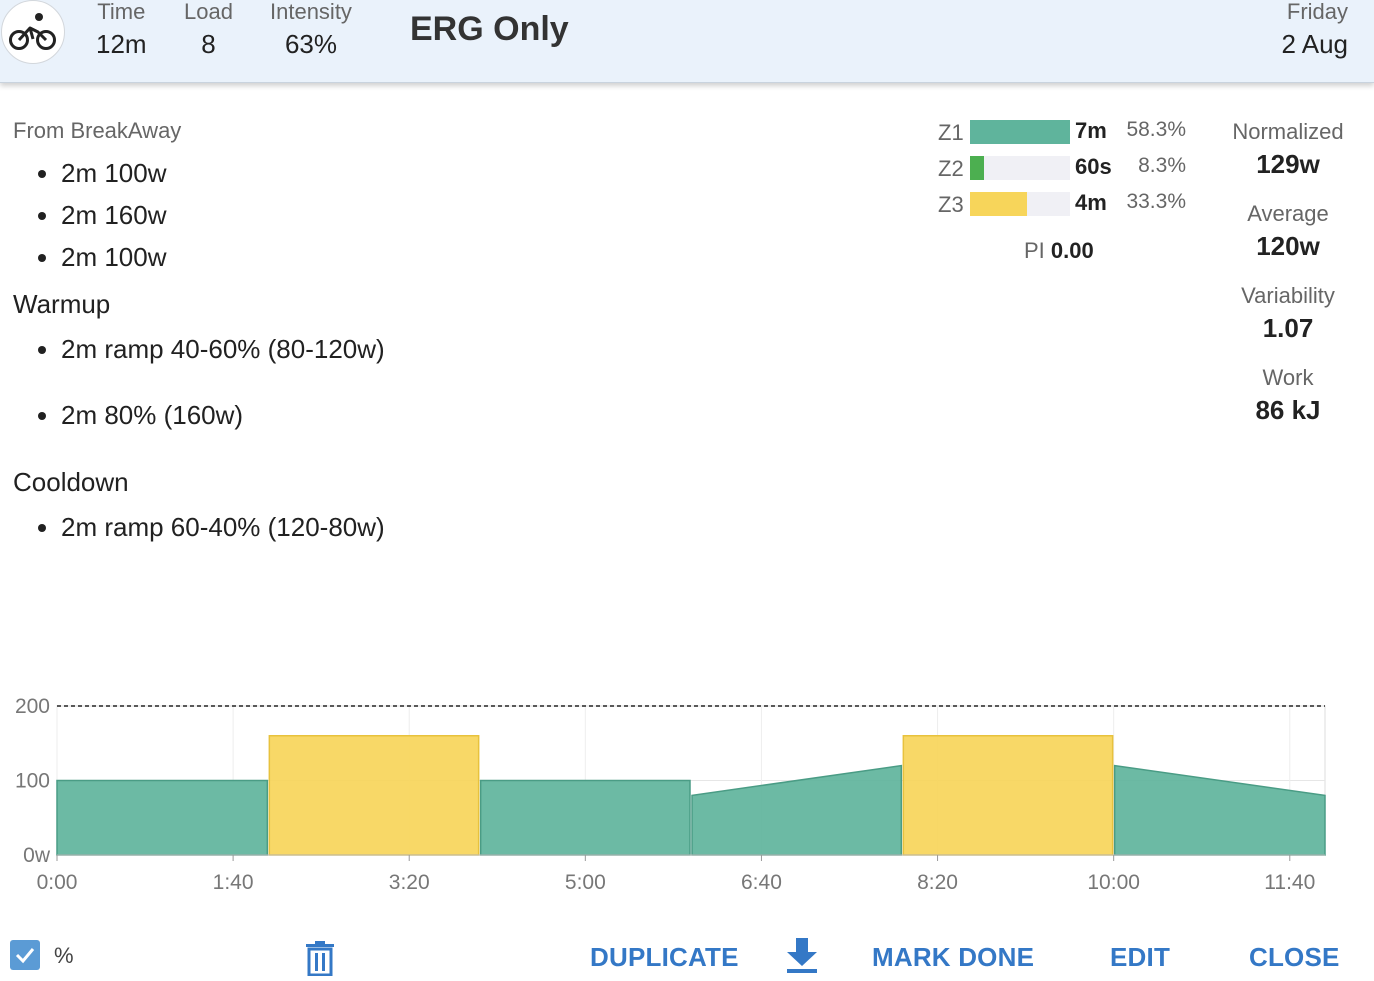 This screenshot has height=981, width=1374. Describe the element at coordinates (64, 955) in the screenshot. I see `percent-label: %` at that location.